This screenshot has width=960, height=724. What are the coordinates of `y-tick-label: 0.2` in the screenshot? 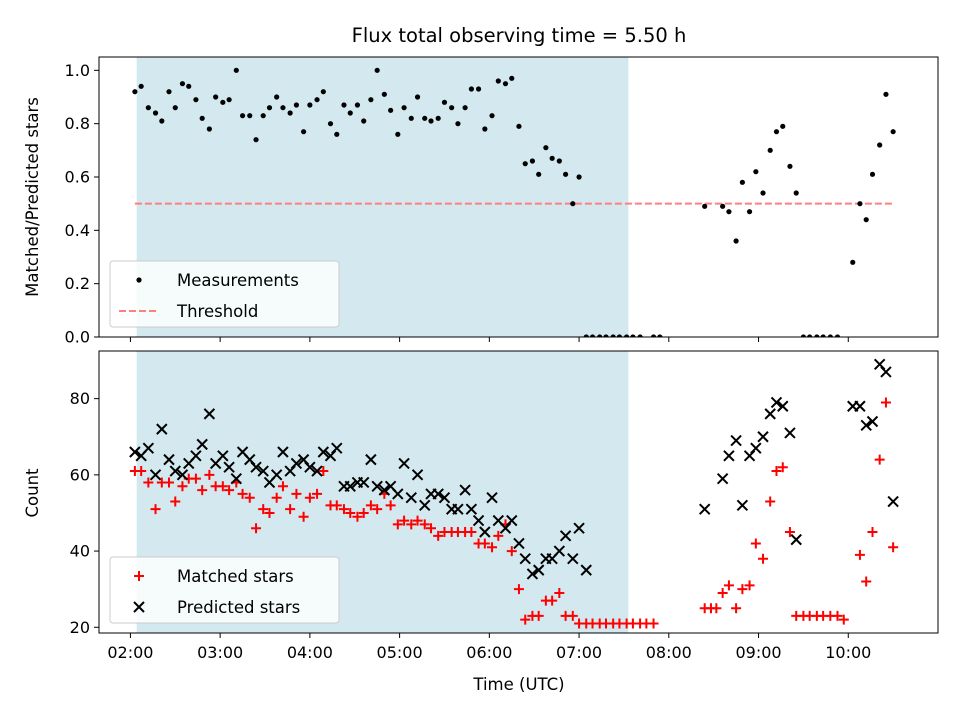 It's located at (77, 283).